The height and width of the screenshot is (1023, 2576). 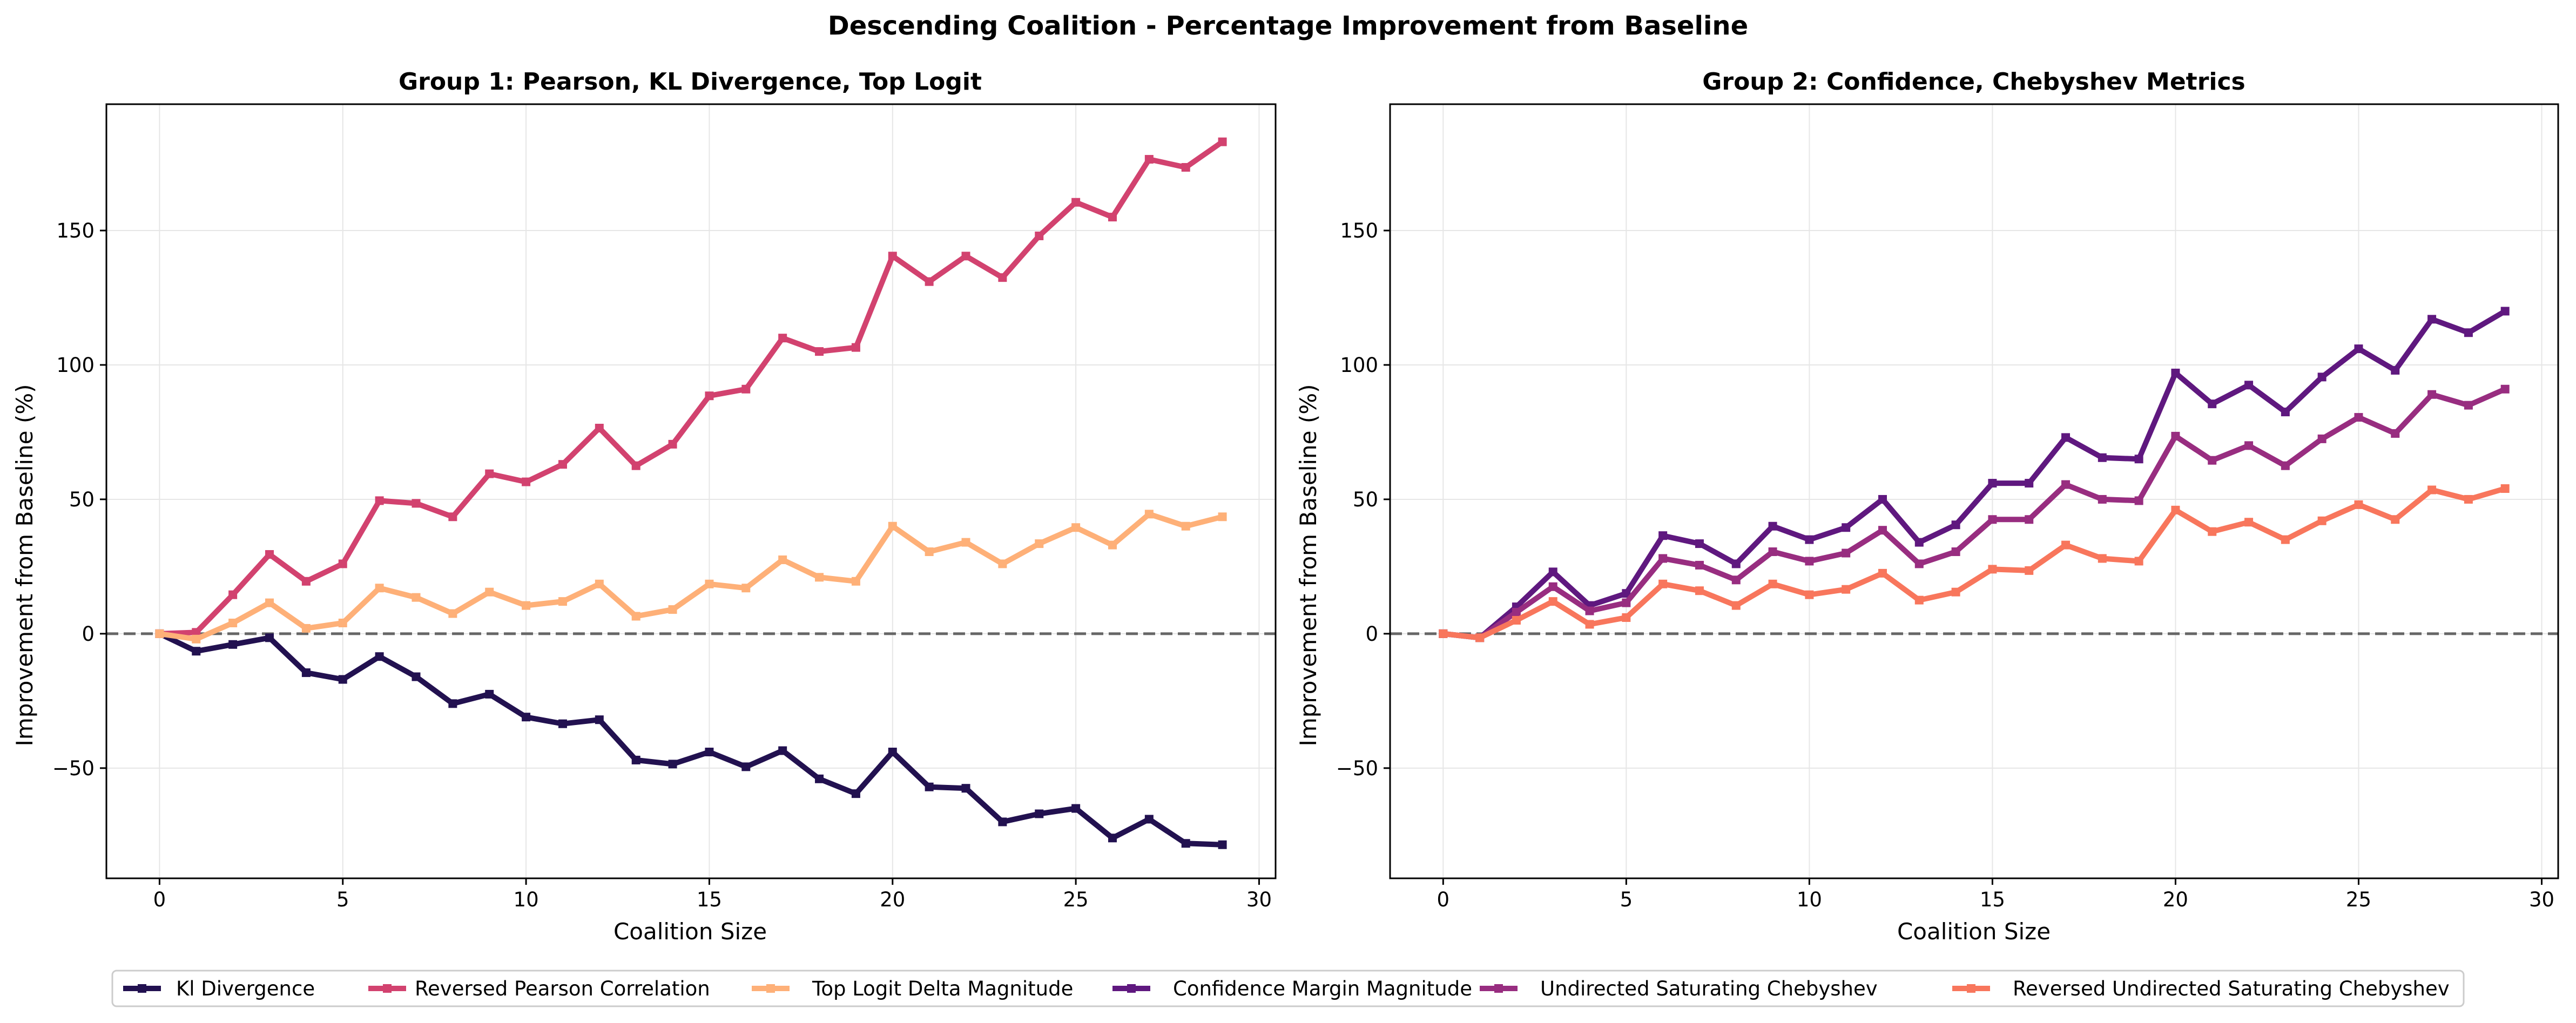 I want to click on left-x-tick-label: 20, so click(x=892, y=899).